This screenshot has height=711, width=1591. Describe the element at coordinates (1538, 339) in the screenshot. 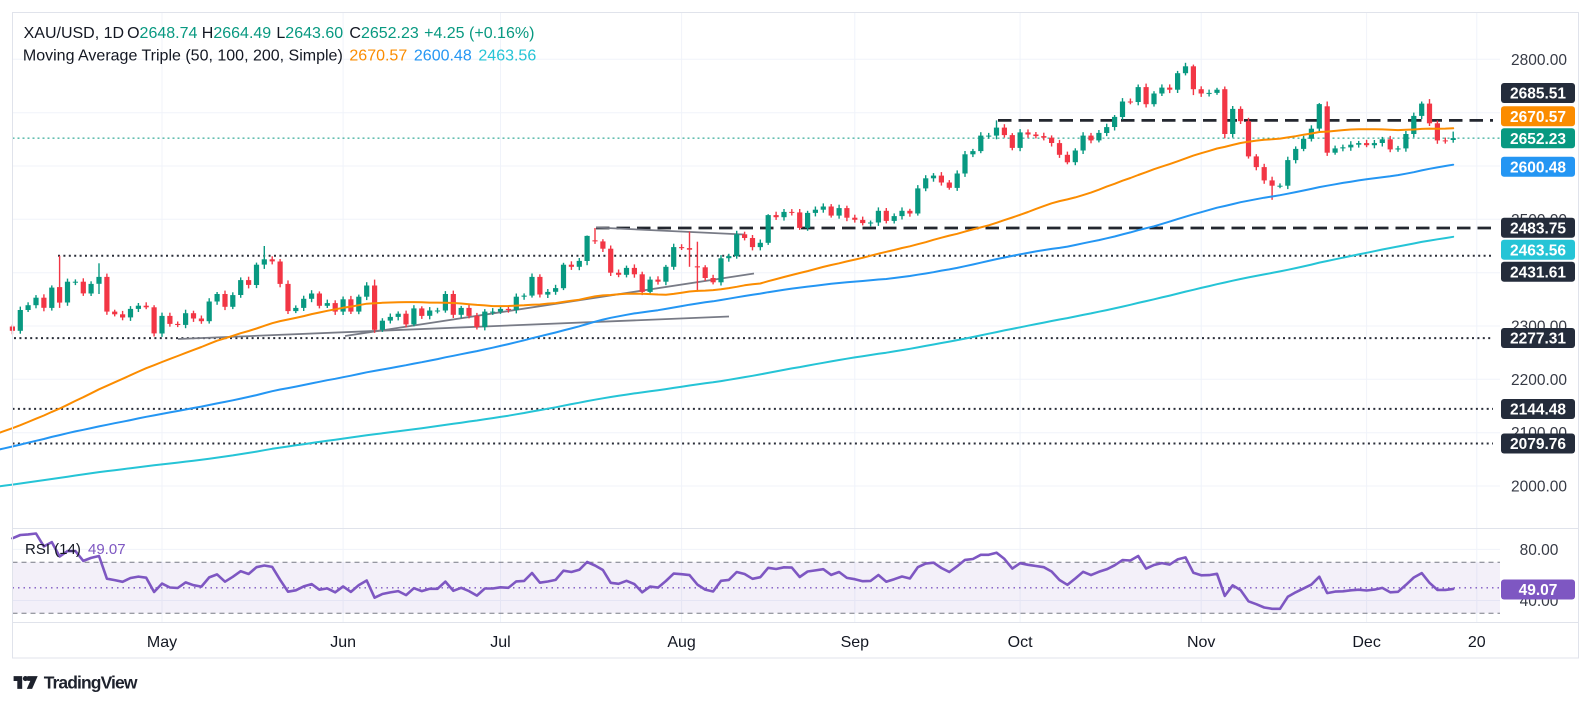

I see `svg-text: 2277.31` at that location.